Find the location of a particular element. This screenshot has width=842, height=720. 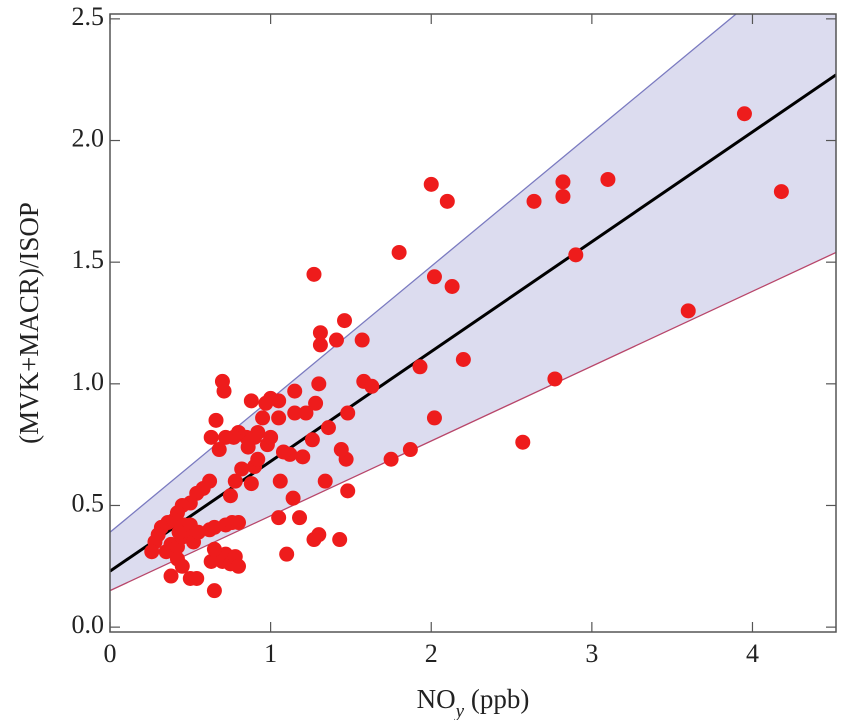

x-axis-label: NOy (ppb) is located at coordinates (473, 702).